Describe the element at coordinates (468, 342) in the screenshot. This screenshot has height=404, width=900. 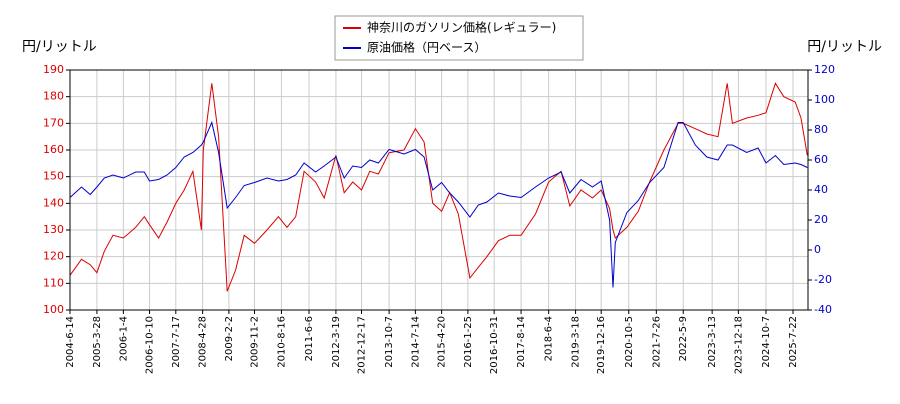
I see `x-tick-label: 2016-1-25` at that location.